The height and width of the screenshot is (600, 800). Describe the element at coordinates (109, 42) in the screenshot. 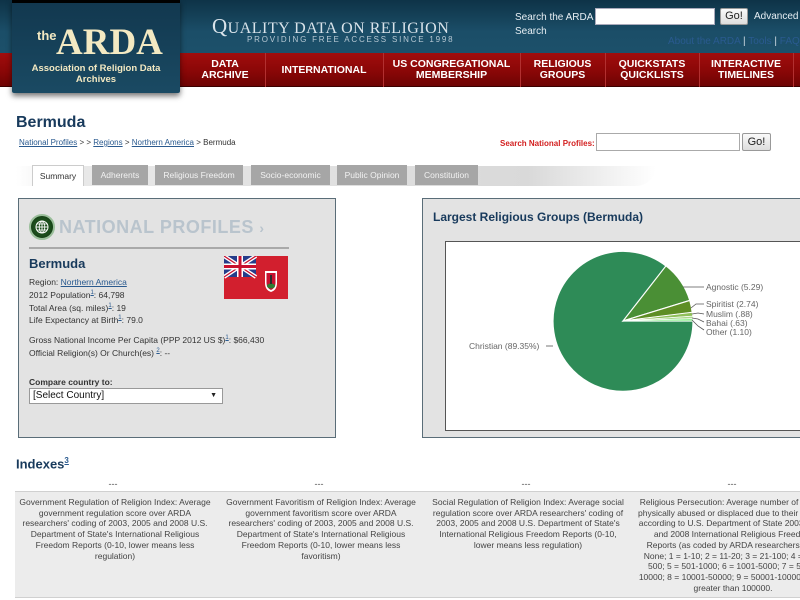

I see `logo-arda: ARDA` at that location.